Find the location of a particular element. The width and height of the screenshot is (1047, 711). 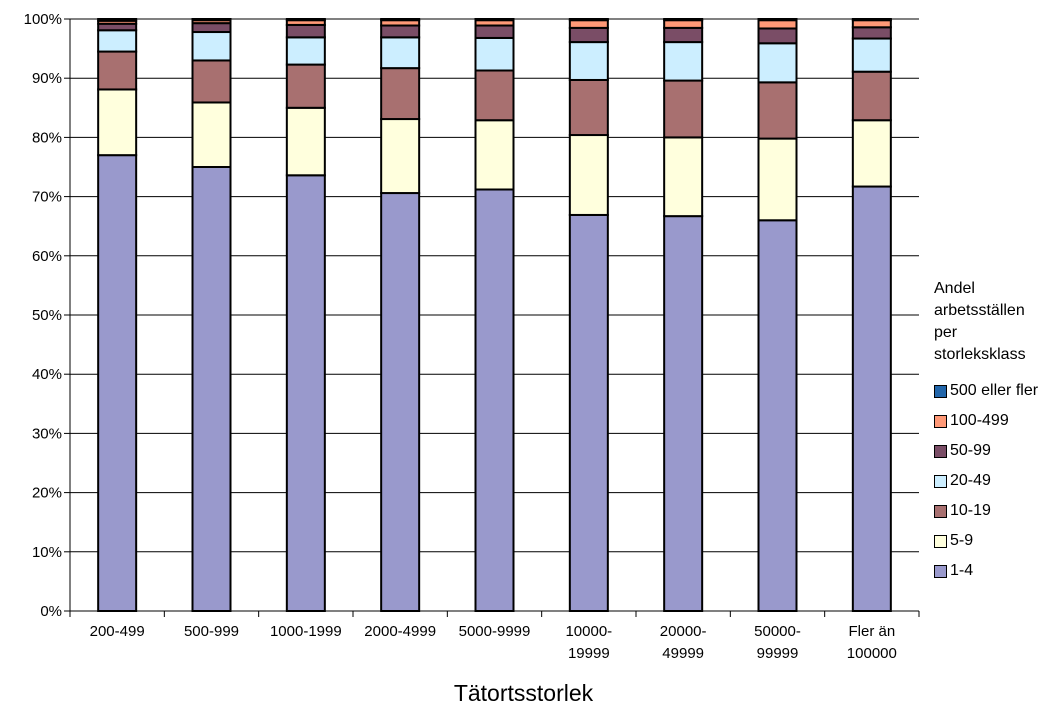

x-axis-label: Tätortsstorlek is located at coordinates (523, 693).